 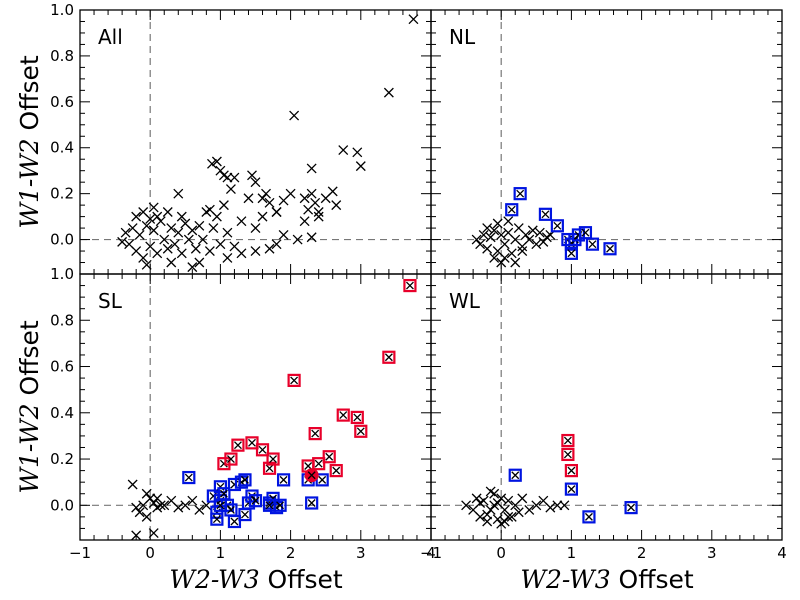 What do you see at coordinates (301, 579) in the screenshot?
I see `x-axis-label-left-word: Offset` at bounding box center [301, 579].